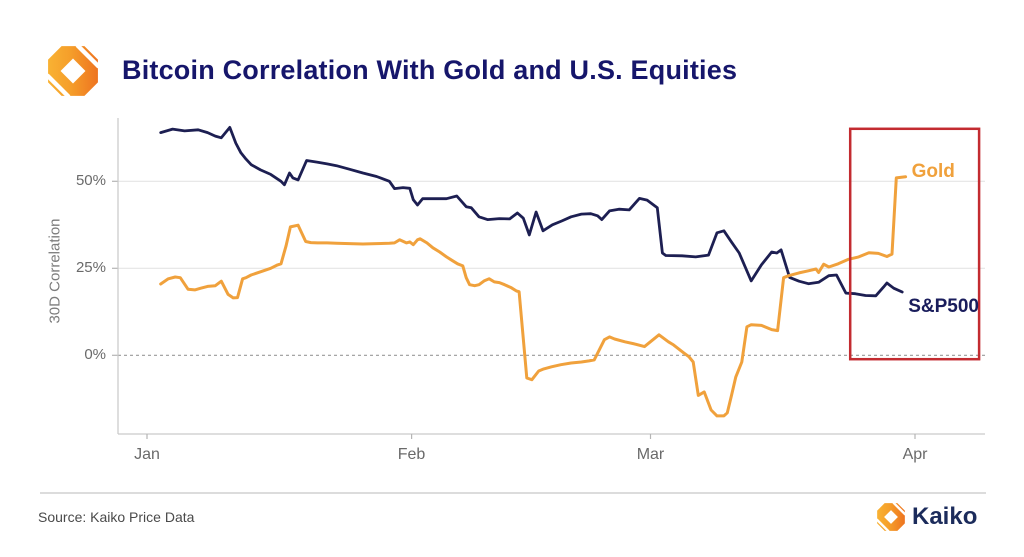  I want to click on kaiko-logo-icon, so click(73, 71).